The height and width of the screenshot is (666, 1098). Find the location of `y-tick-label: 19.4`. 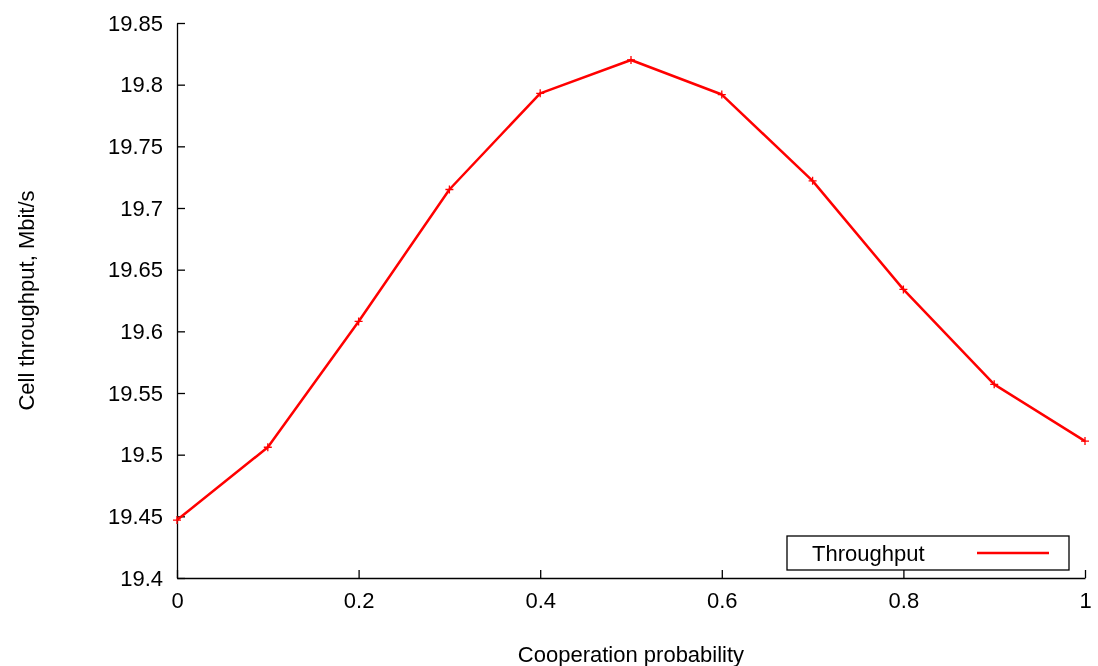

y-tick-label: 19.4 is located at coordinates (141, 578).